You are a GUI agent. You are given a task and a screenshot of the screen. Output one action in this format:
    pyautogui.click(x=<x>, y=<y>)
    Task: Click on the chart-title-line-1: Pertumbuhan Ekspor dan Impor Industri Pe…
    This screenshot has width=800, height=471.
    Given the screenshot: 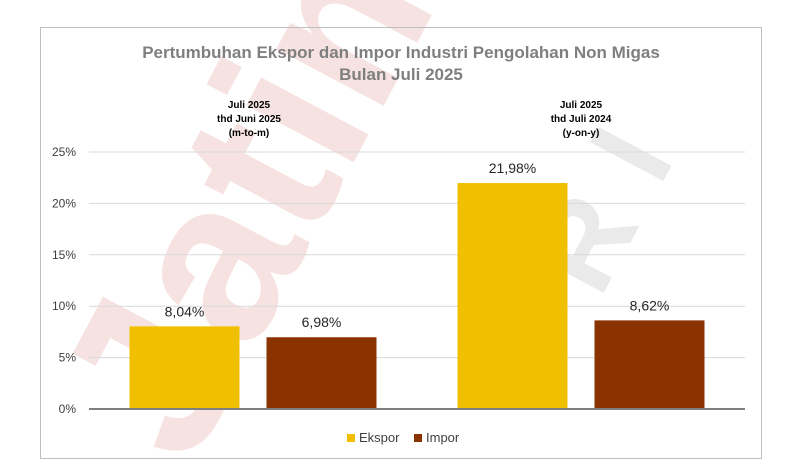 What is the action you would take?
    pyautogui.click(x=401, y=52)
    